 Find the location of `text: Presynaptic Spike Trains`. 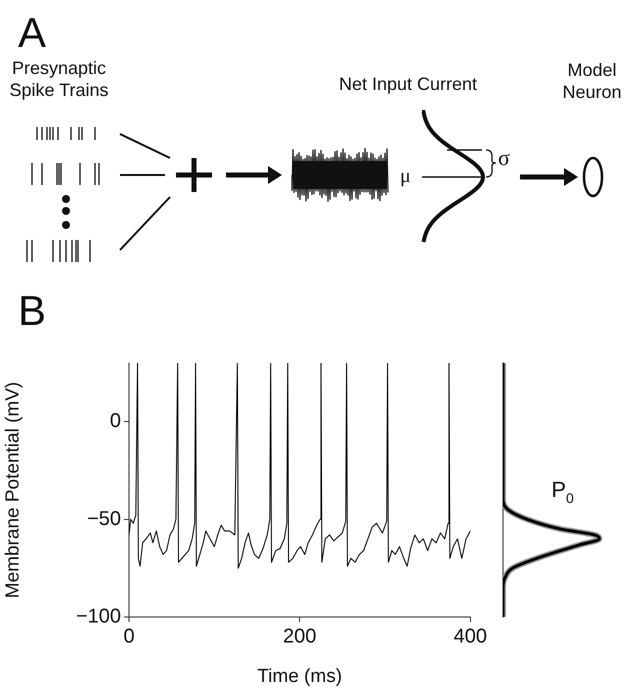

text: Presynaptic Spike Trains is located at coordinates (59, 80).